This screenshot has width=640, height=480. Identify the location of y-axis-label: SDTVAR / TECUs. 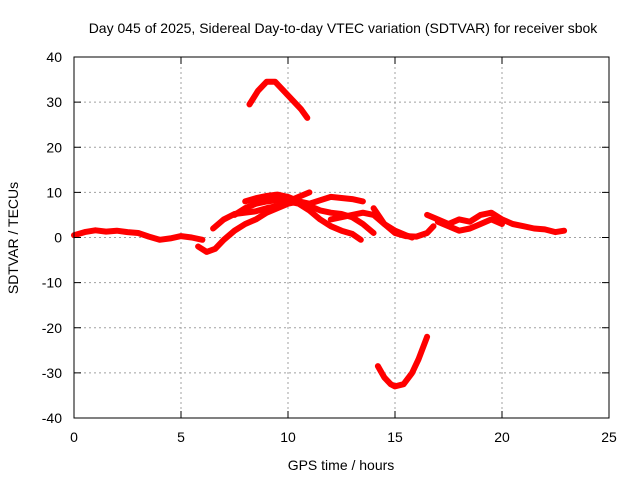
(13, 238).